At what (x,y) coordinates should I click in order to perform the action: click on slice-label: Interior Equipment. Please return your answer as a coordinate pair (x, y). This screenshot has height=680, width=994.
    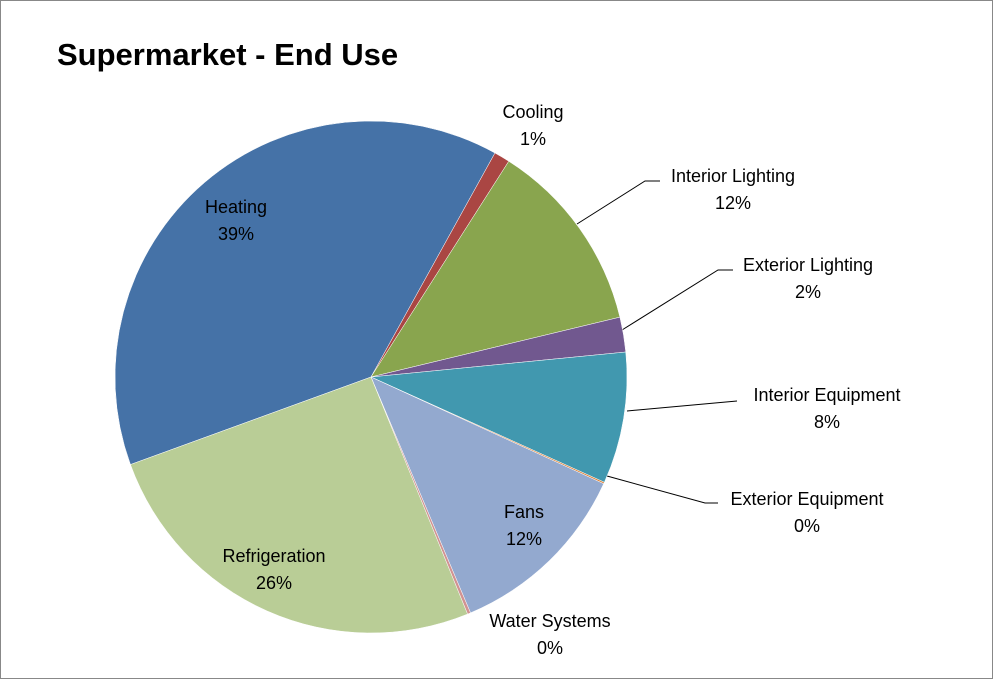
    Looking at the image, I should click on (826, 395).